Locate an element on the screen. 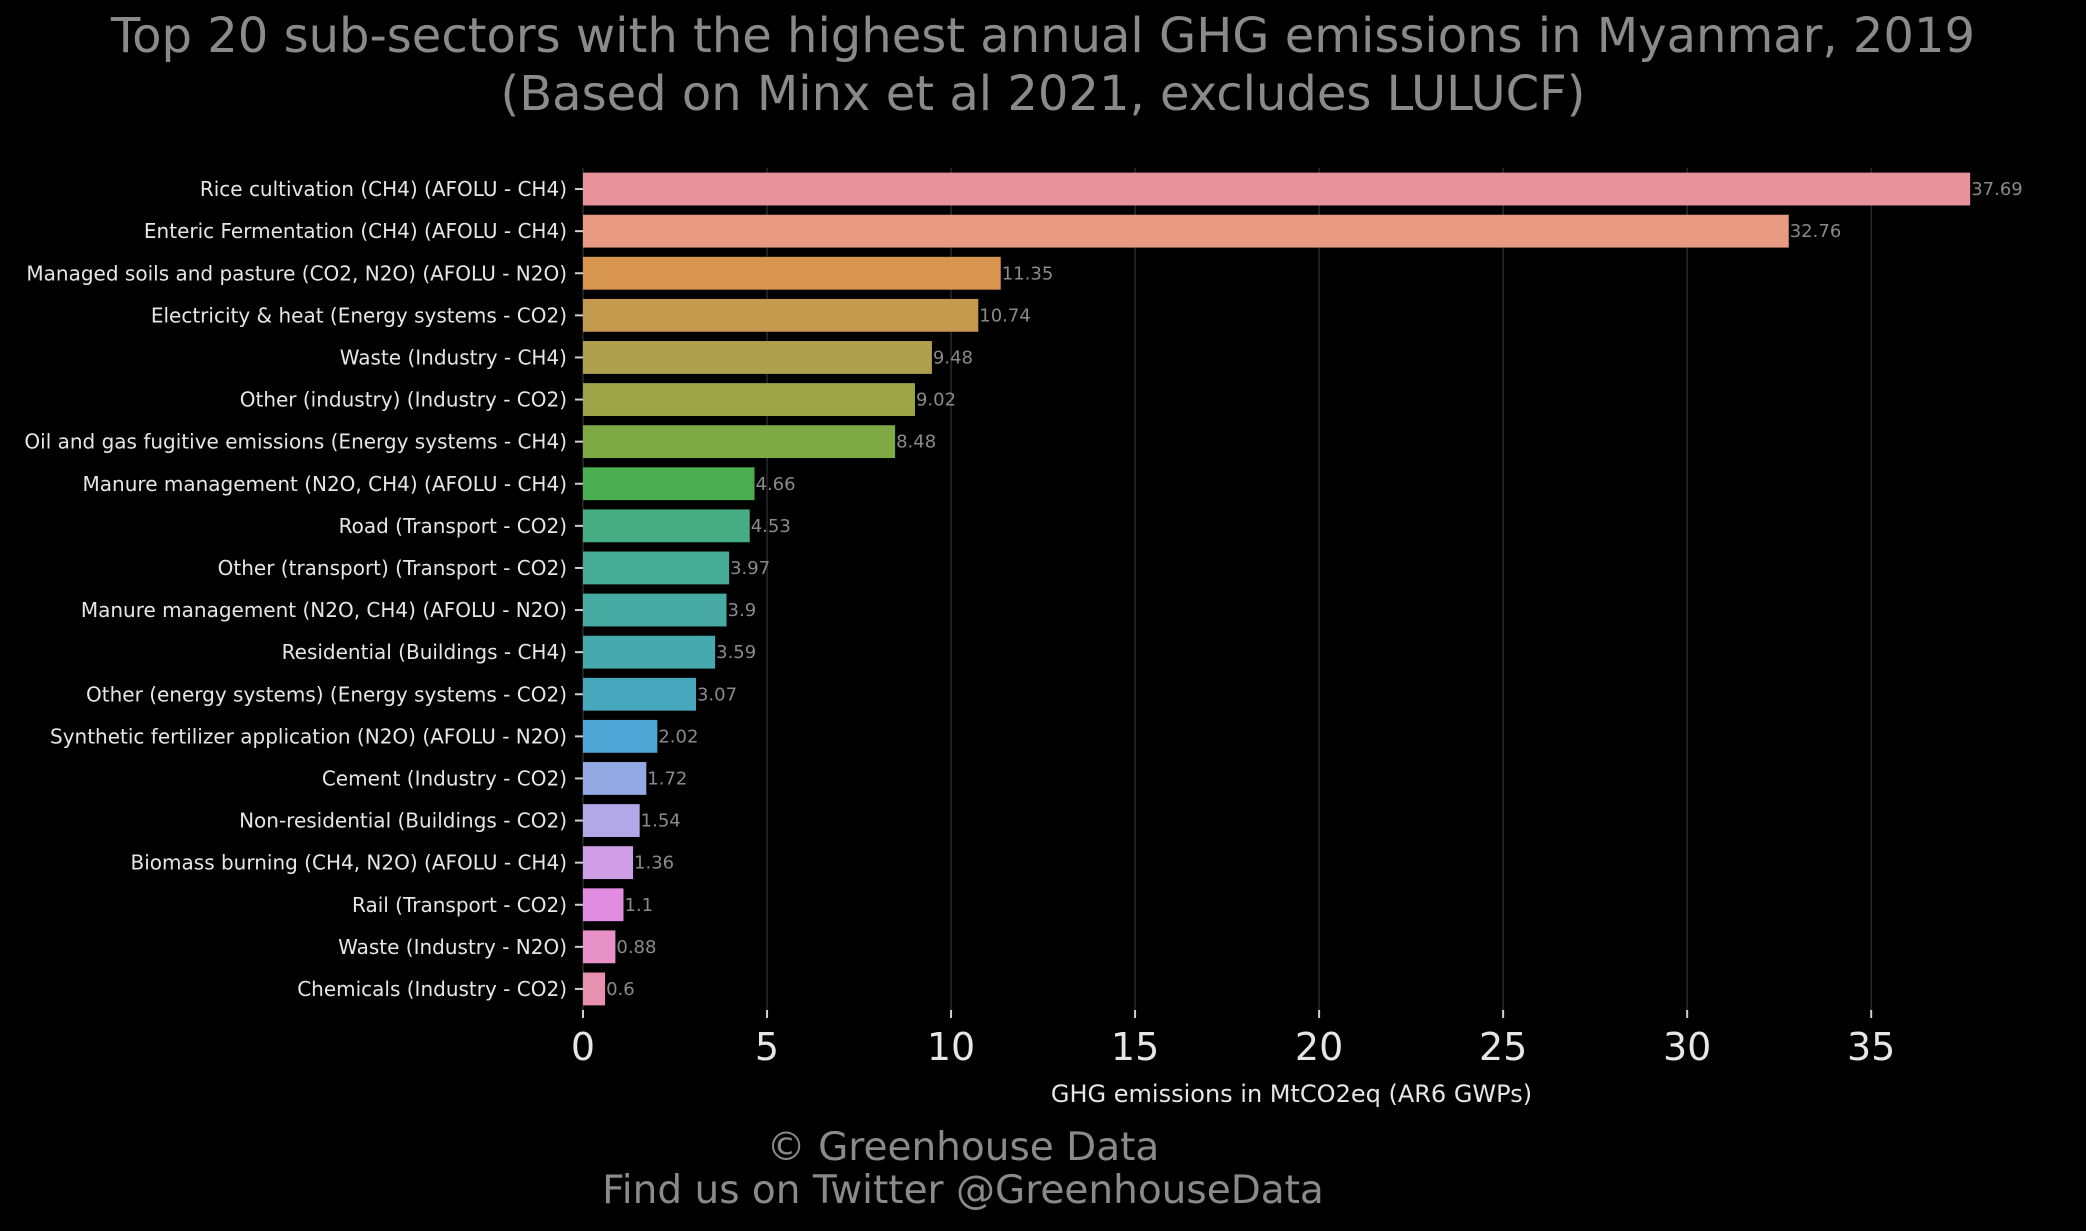 Image resolution: width=2086 pixels, height=1231 pixels. x-tick-label: 15 is located at coordinates (1135, 1047).